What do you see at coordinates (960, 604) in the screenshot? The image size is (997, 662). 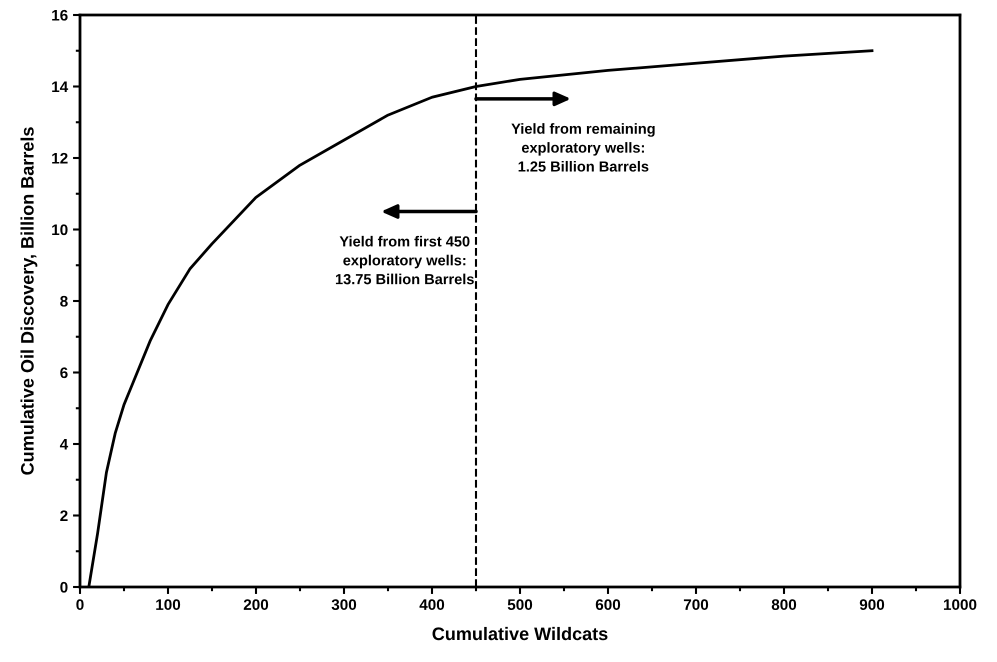 I see `x-tick-label: 1000` at bounding box center [960, 604].